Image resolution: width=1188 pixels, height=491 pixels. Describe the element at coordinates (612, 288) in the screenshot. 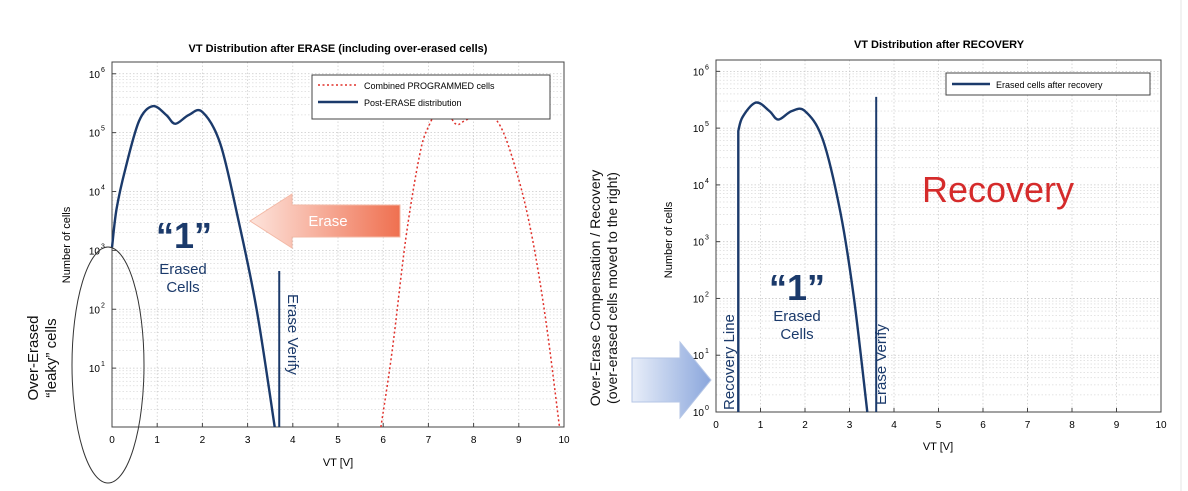

I see `side-caption-2: (over-erased cells moved to the right)` at that location.